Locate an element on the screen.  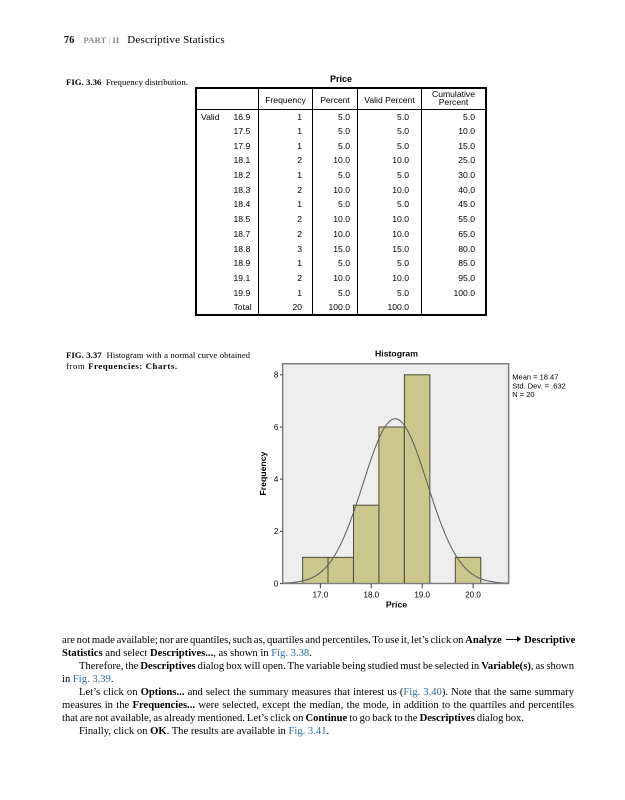
svg-text: Std. Dev. = .632 is located at coordinates (538, 386).